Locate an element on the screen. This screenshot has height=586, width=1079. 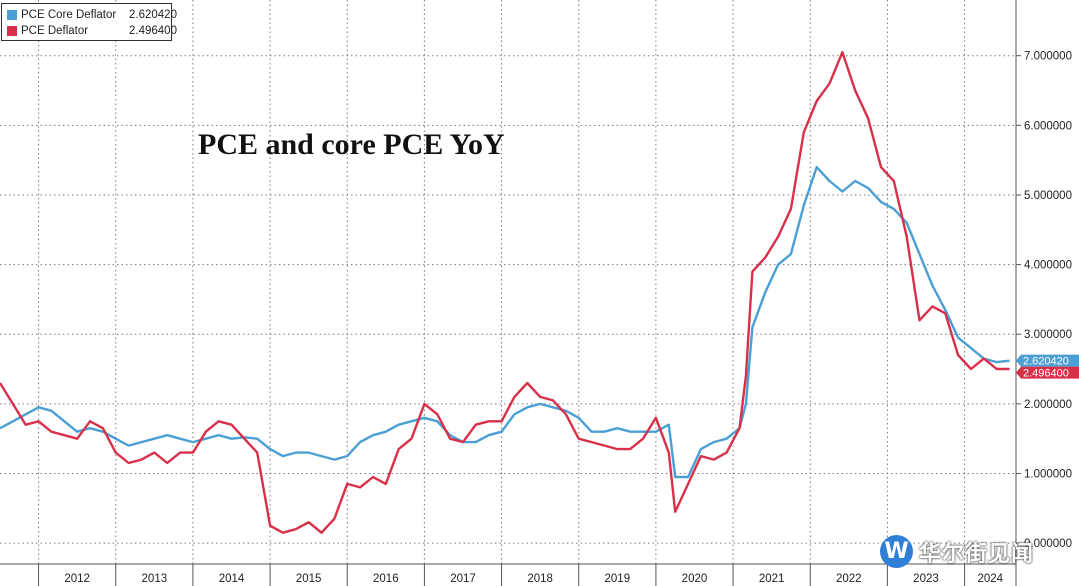
legend-item-headline: PCE Deflator 2.496400 is located at coordinates (92, 30).